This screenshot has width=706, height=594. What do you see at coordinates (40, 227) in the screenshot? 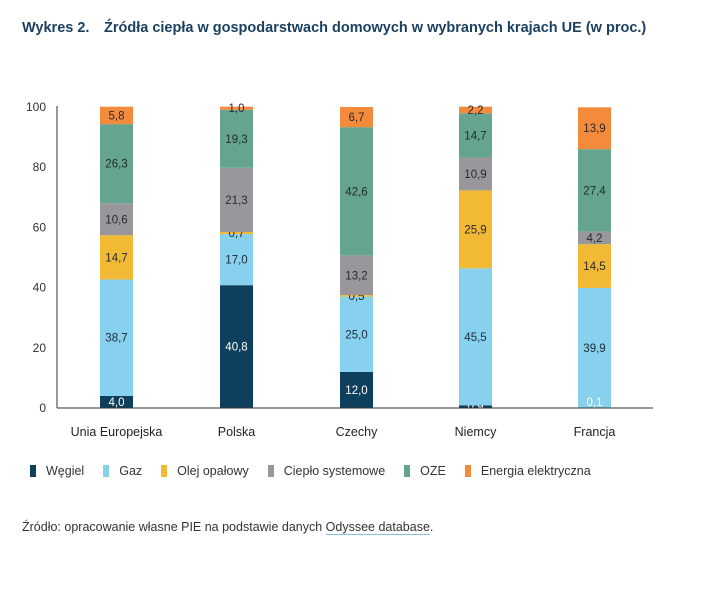
I see `y-tick-label: 60` at bounding box center [40, 227].